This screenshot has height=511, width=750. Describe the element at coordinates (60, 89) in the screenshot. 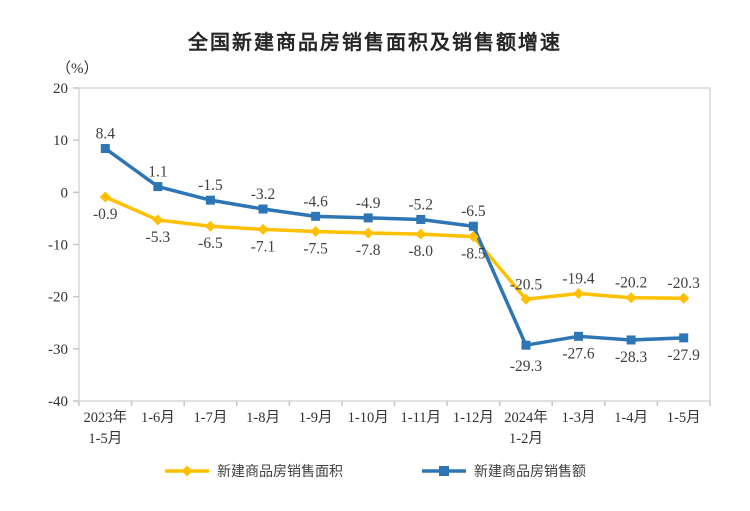

I see `y-tick-label: 20` at that location.